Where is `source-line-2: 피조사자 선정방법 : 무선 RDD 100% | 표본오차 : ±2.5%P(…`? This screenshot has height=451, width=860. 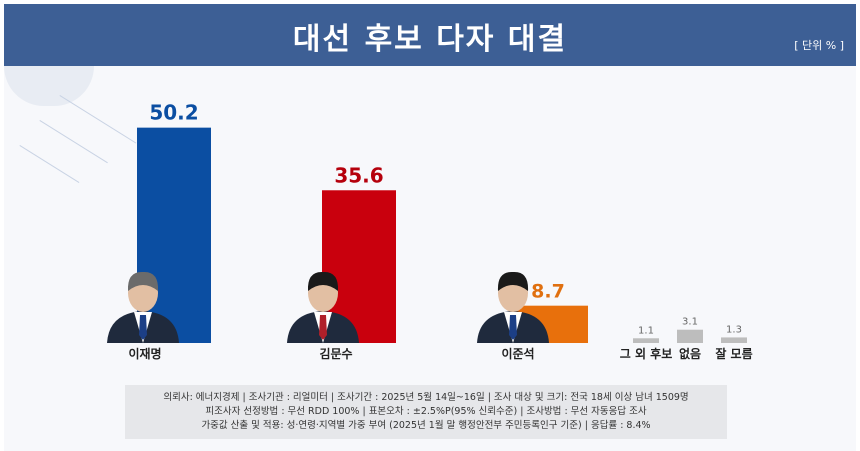
source-line-2: 피조사자 선정방법 : 무선 RDD 100% | 표본오차 : ±2.5%P(… is located at coordinates (426, 411).